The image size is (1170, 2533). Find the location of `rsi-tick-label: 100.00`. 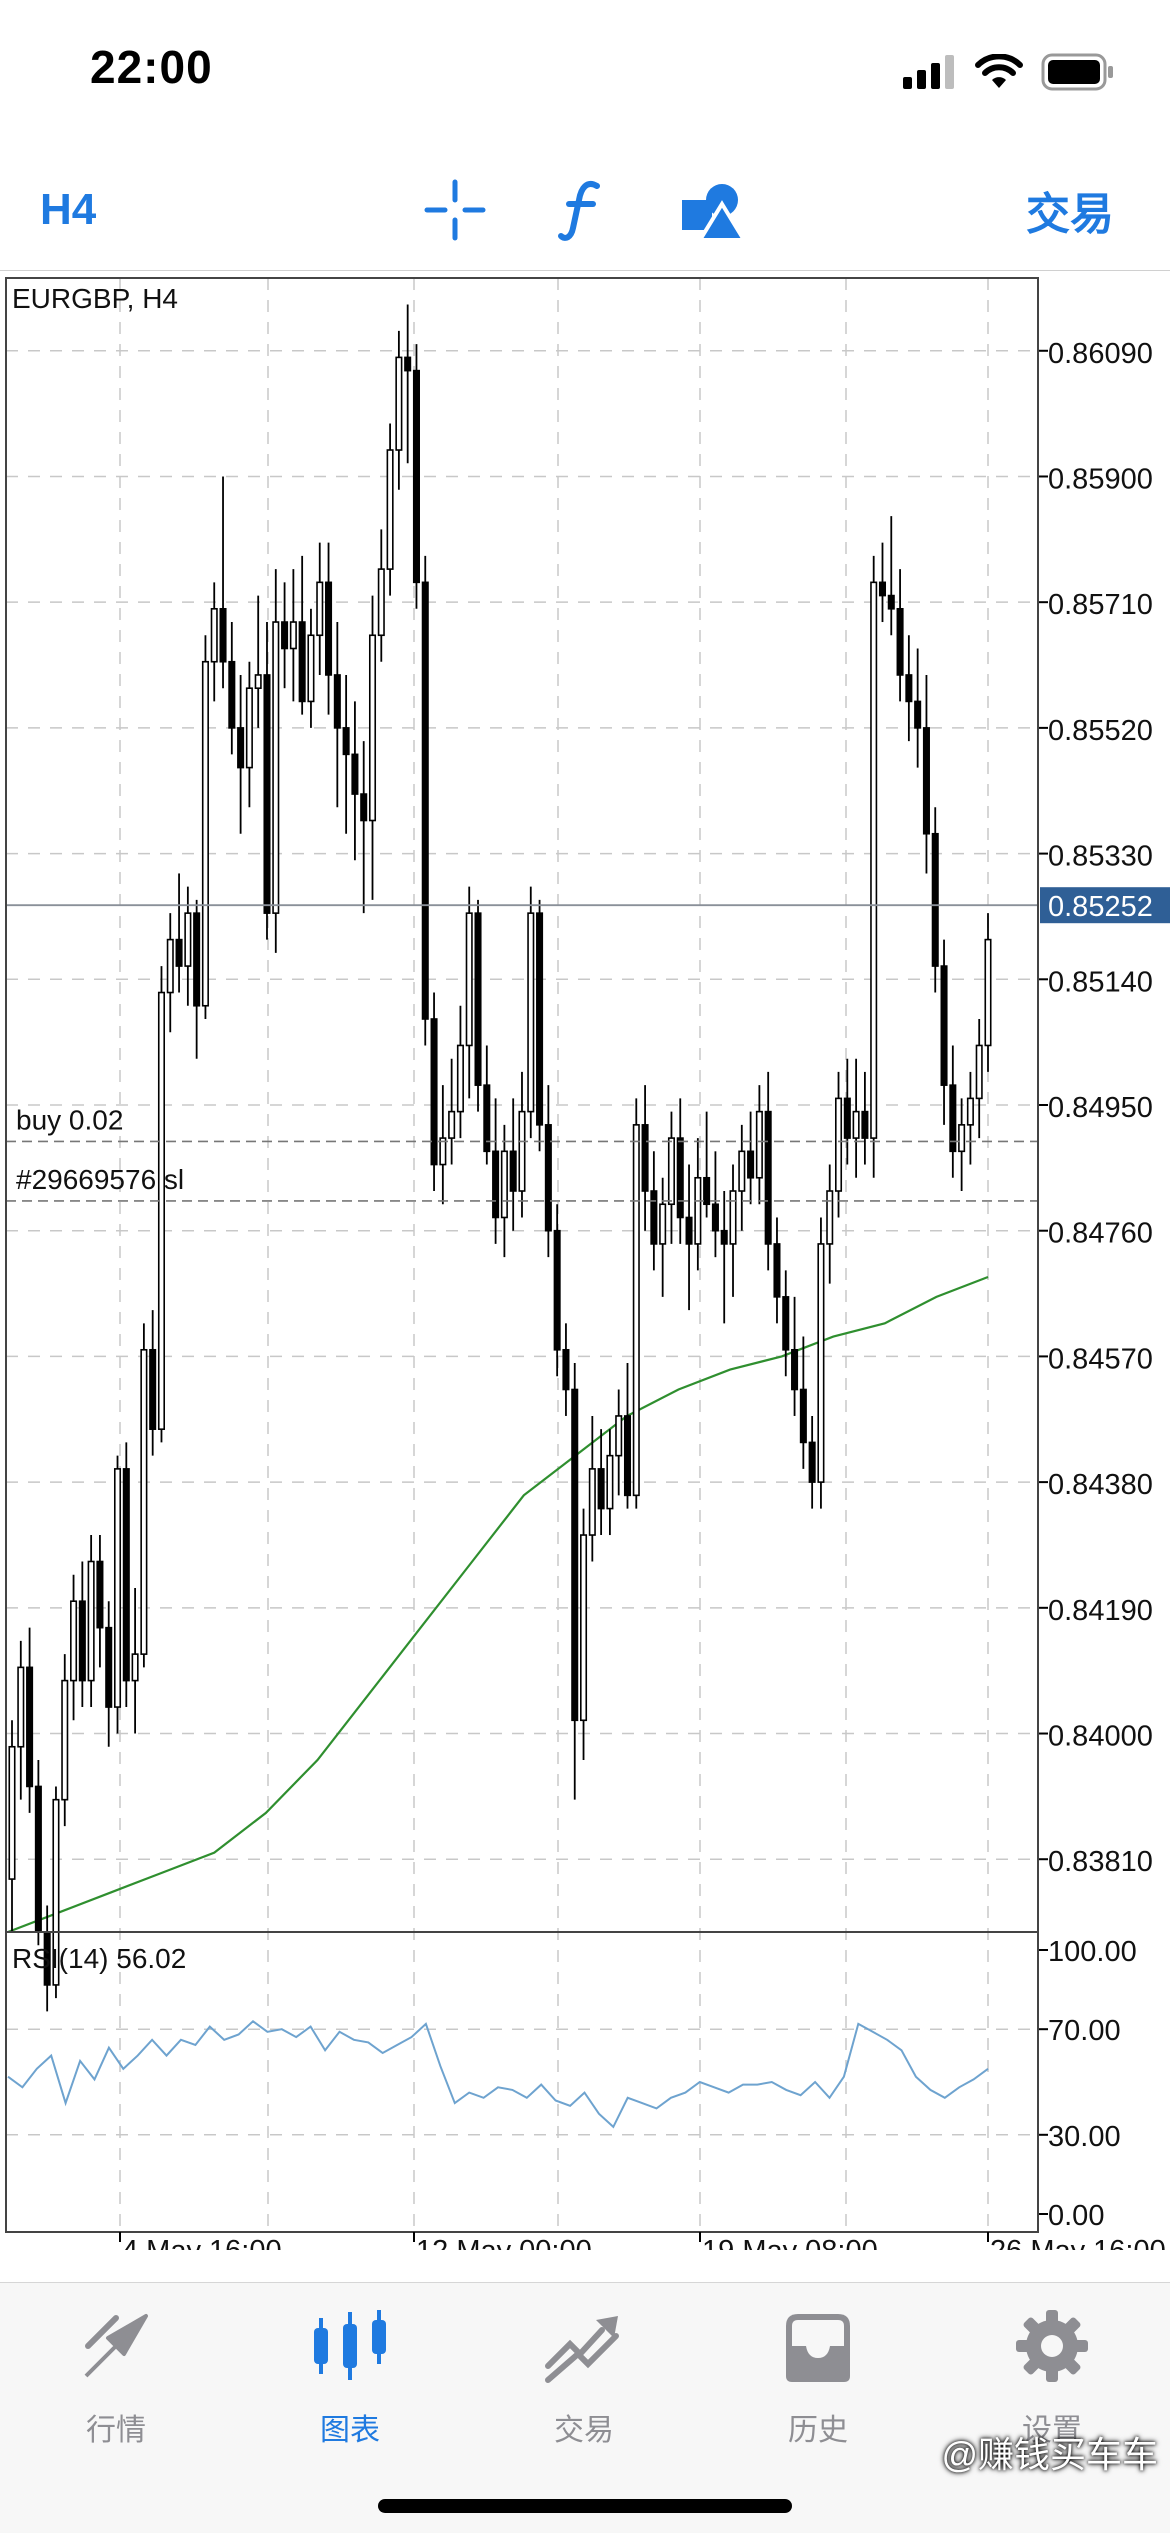

rsi-tick-label: 100.00 is located at coordinates (1092, 1952).